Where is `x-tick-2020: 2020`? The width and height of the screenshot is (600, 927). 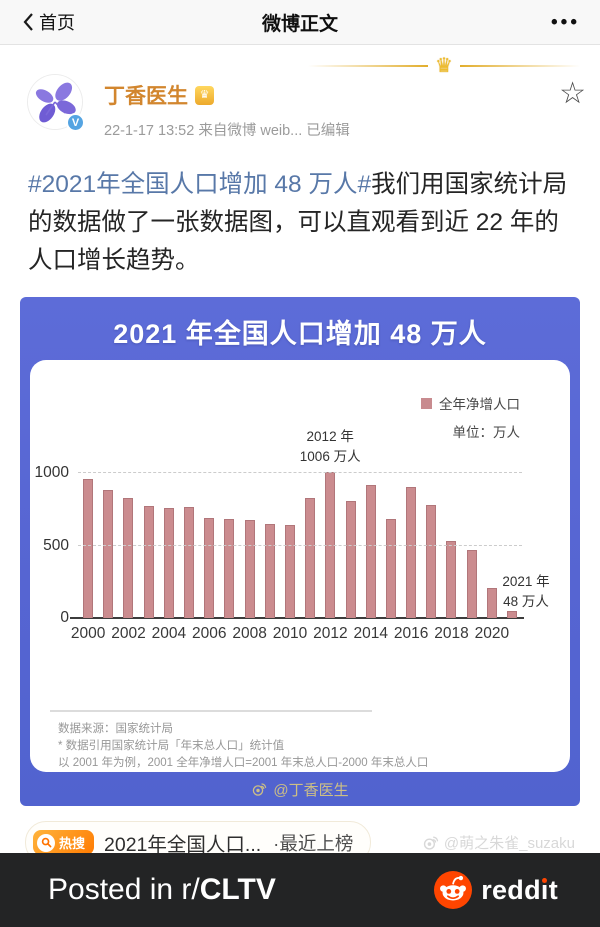
x-tick-2020: 2020 is located at coordinates (492, 633).